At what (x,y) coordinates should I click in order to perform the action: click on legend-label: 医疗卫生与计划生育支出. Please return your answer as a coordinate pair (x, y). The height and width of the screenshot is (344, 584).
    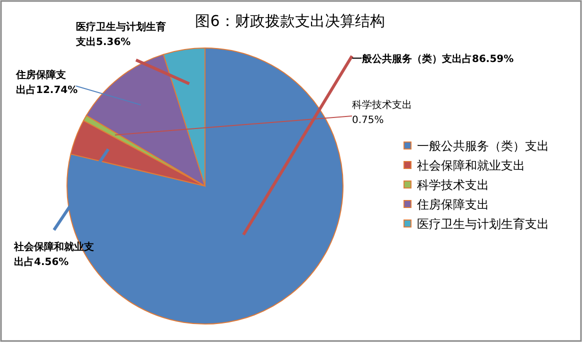
    Looking at the image, I should click on (483, 224).